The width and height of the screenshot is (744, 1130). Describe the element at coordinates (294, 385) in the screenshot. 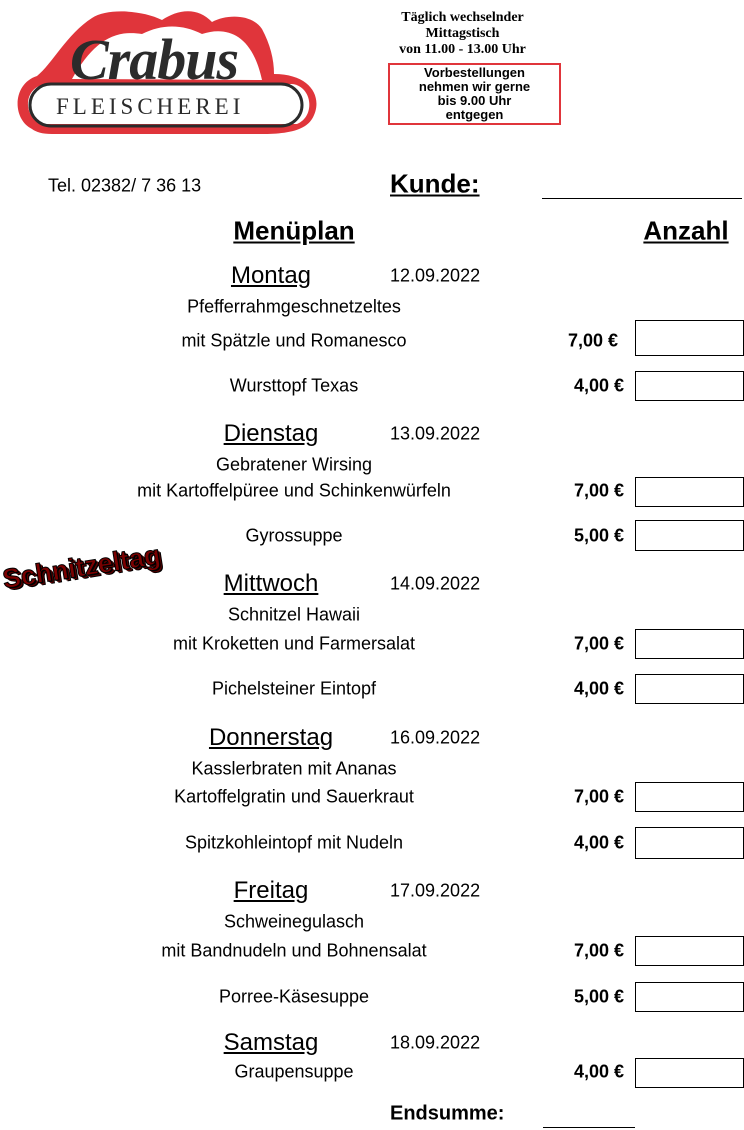

I see `dish-line: Wursttopf Texas` at that location.